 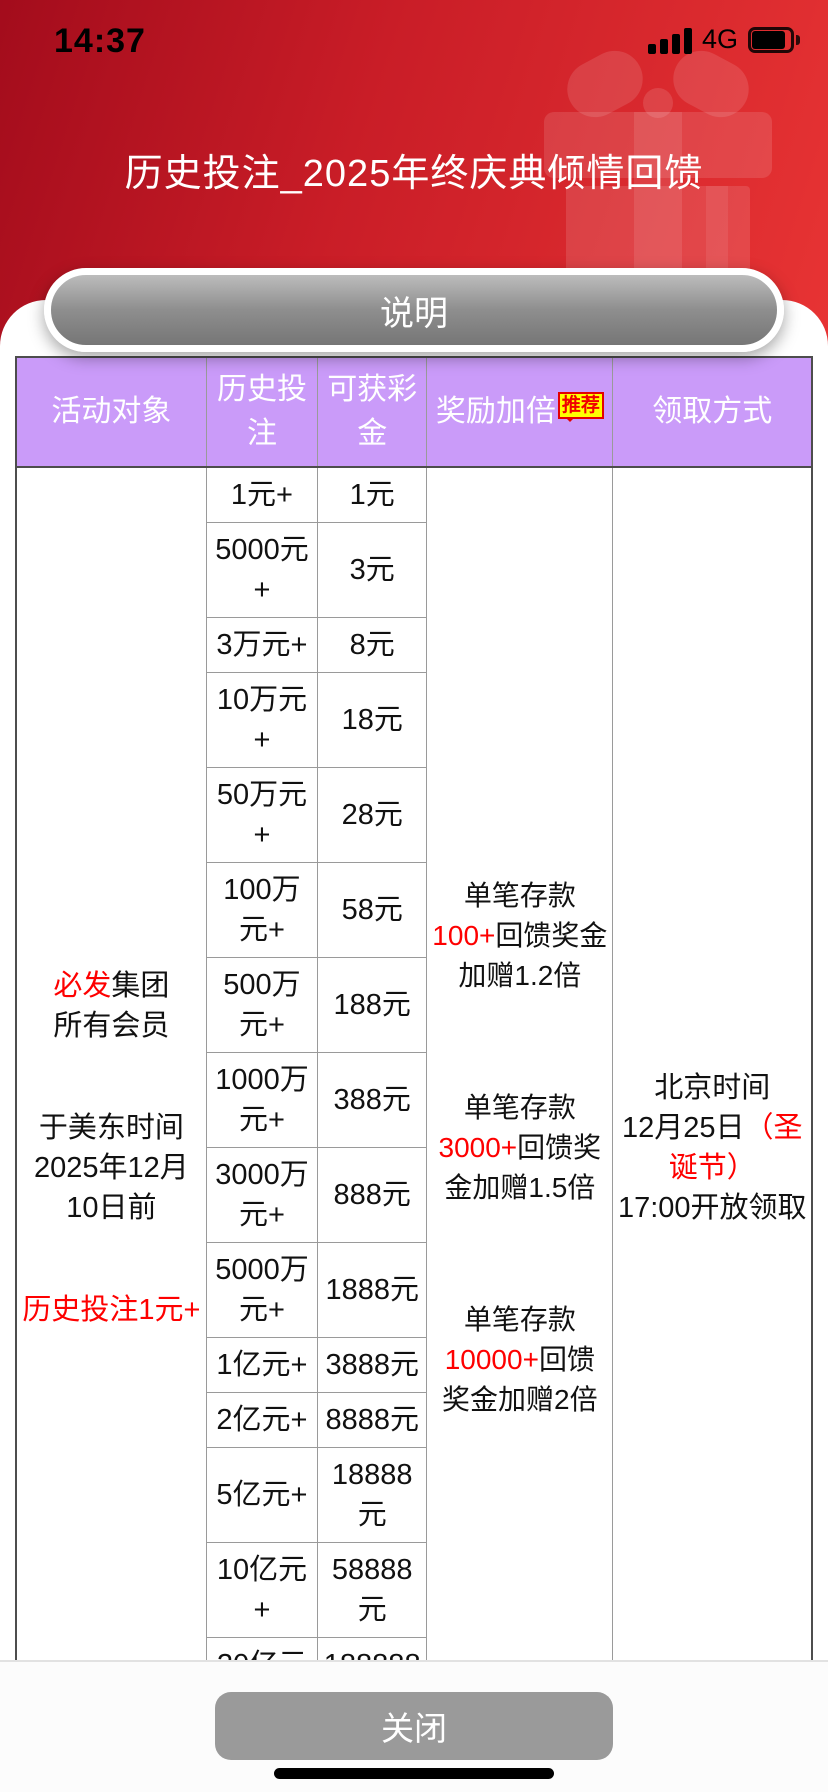 What do you see at coordinates (414, 1773) in the screenshot?
I see `home-indicator` at bounding box center [414, 1773].